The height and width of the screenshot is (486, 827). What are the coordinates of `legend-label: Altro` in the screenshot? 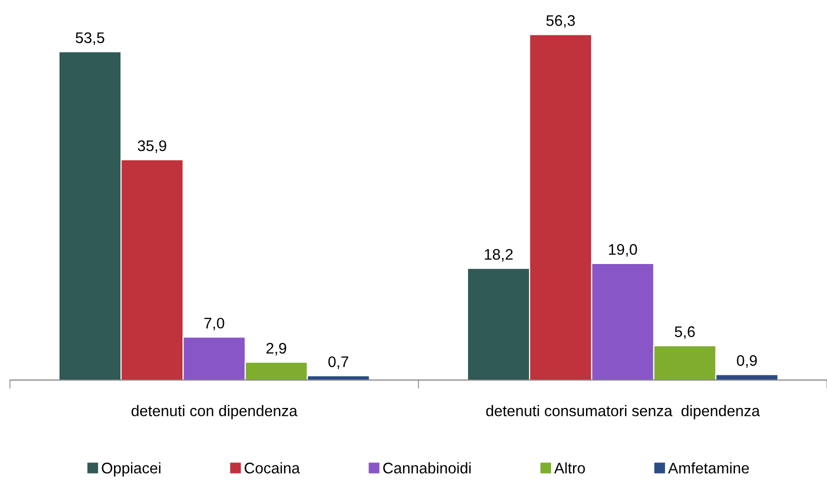 It's located at (569, 468).